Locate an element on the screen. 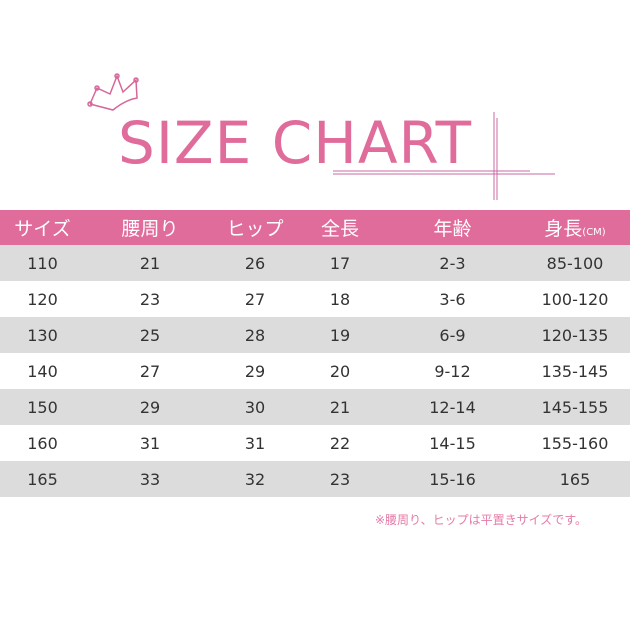 Image resolution: width=630 pixels, height=630 pixels. header-size: サイズ is located at coordinates (42, 227).